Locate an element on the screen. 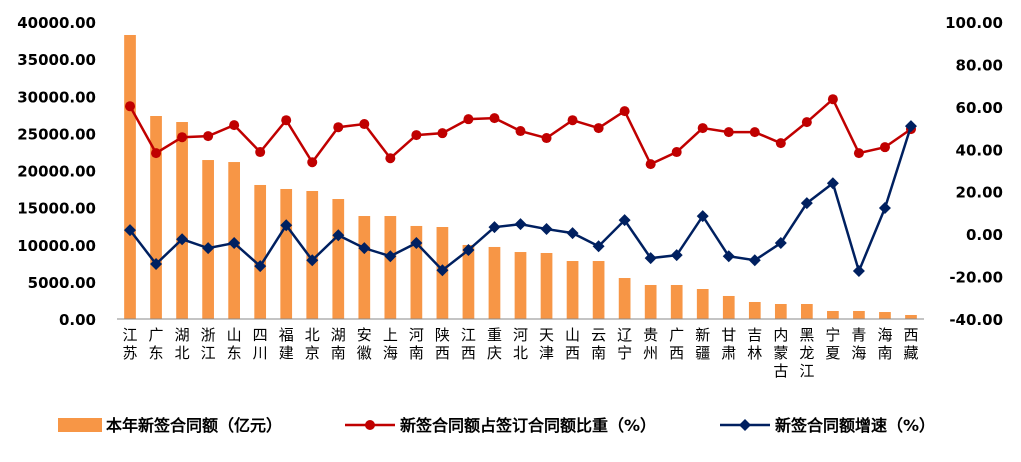 This screenshot has height=462, width=1021. category-label: 安徽 is located at coordinates (364, 344).